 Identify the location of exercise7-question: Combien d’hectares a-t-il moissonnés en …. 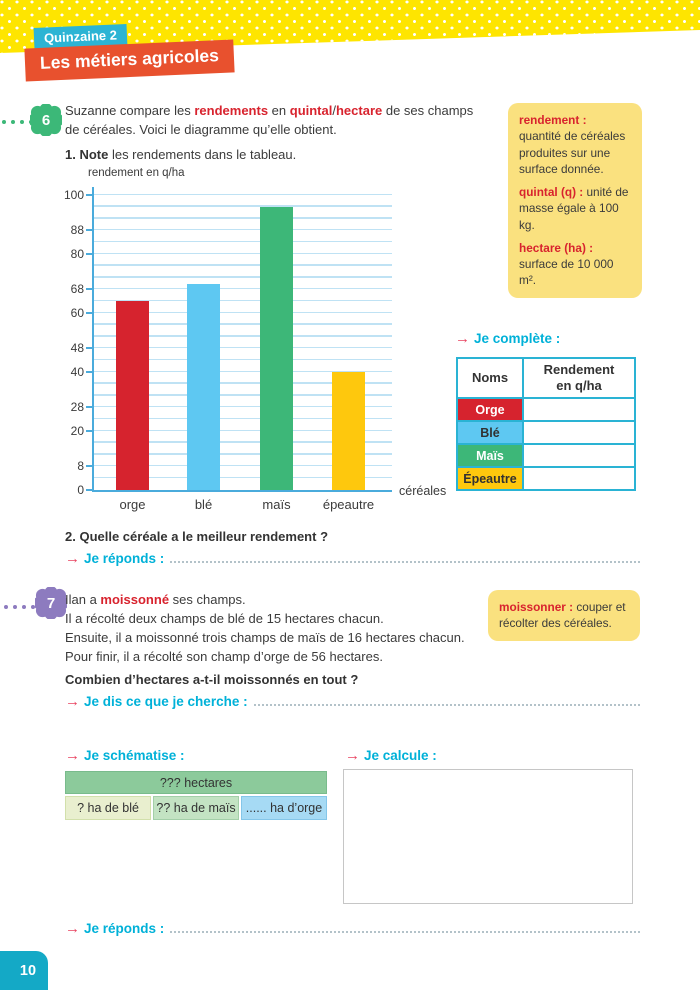
(212, 679).